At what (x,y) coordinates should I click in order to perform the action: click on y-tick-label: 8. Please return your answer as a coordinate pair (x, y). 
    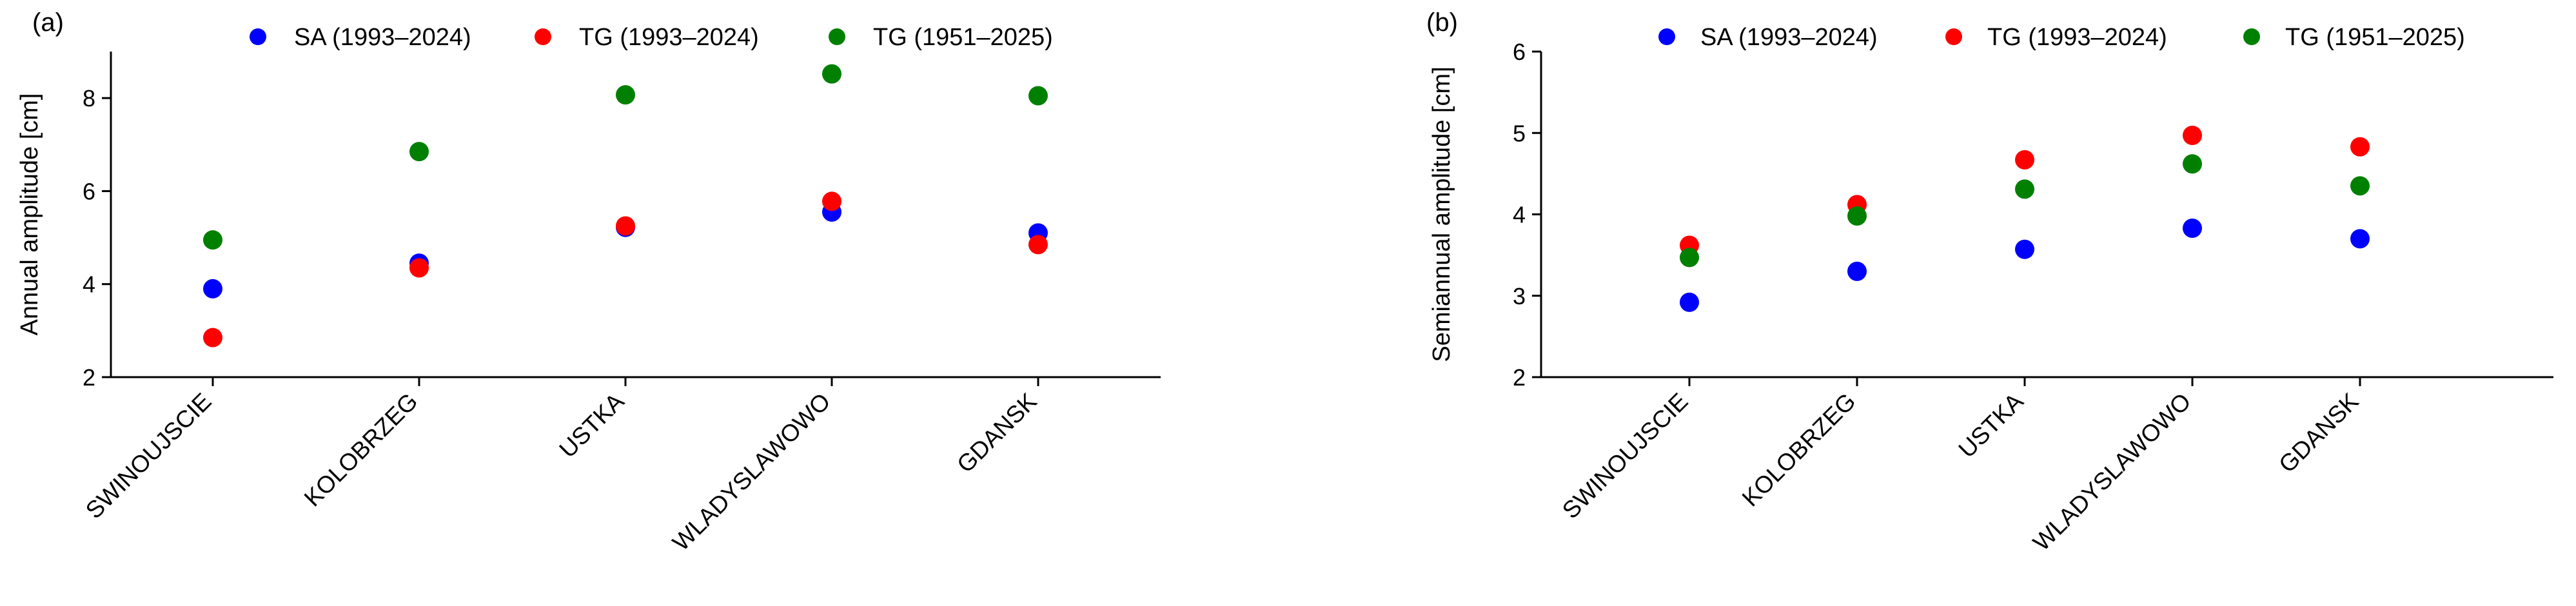
    Looking at the image, I should click on (89, 98).